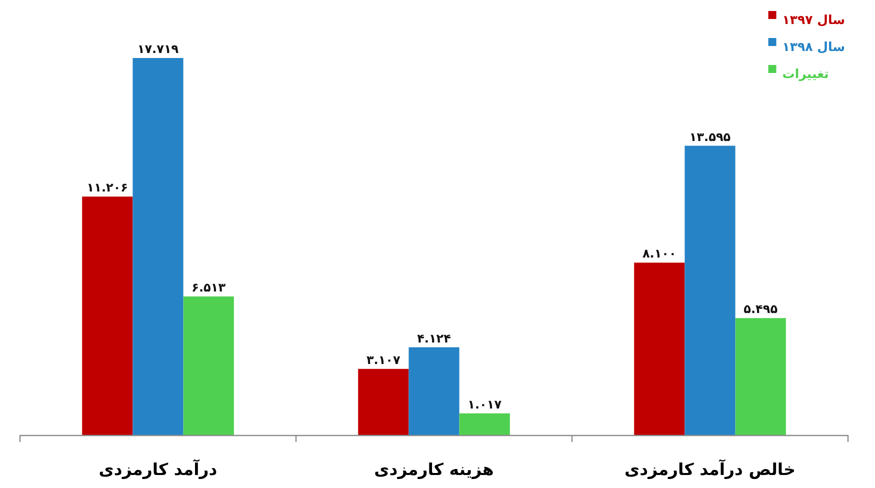 This screenshot has width=875, height=488. Describe the element at coordinates (107, 187) in the screenshot. I see `data-label: ۱۱.۲۰۶` at that location.